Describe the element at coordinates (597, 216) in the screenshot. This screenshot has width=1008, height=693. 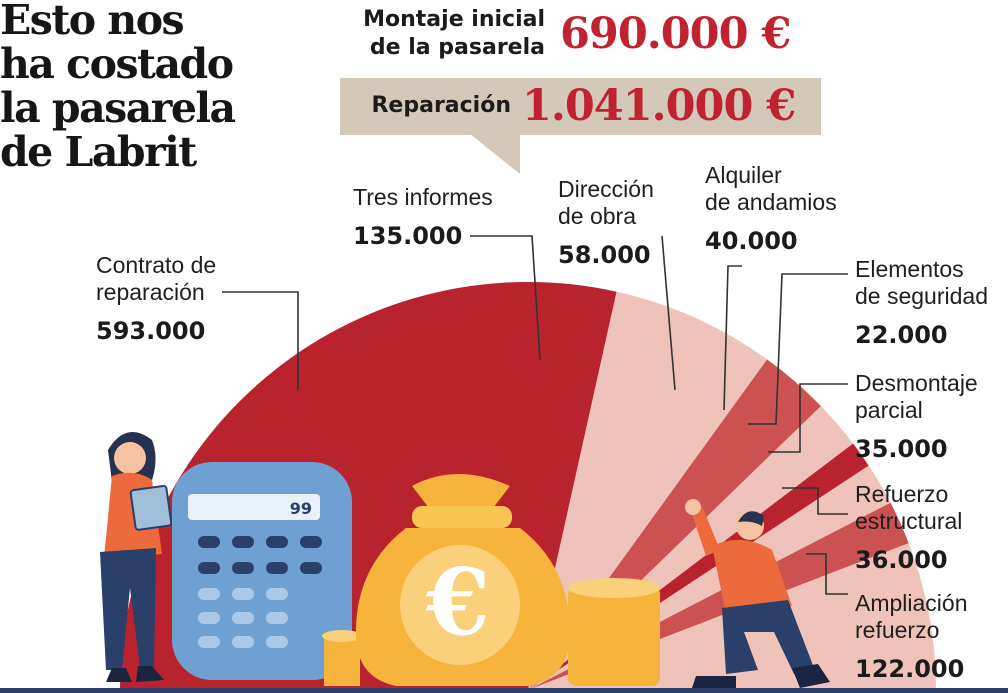
I see `category-name: de obra` at that location.